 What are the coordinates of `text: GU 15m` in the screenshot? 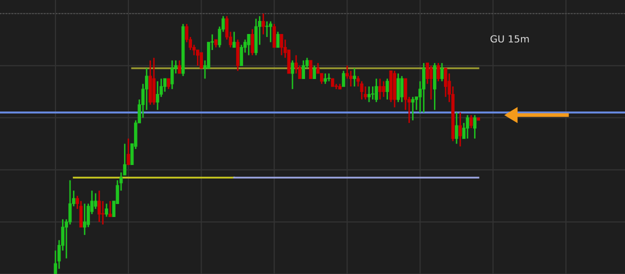 It's located at (509, 39).